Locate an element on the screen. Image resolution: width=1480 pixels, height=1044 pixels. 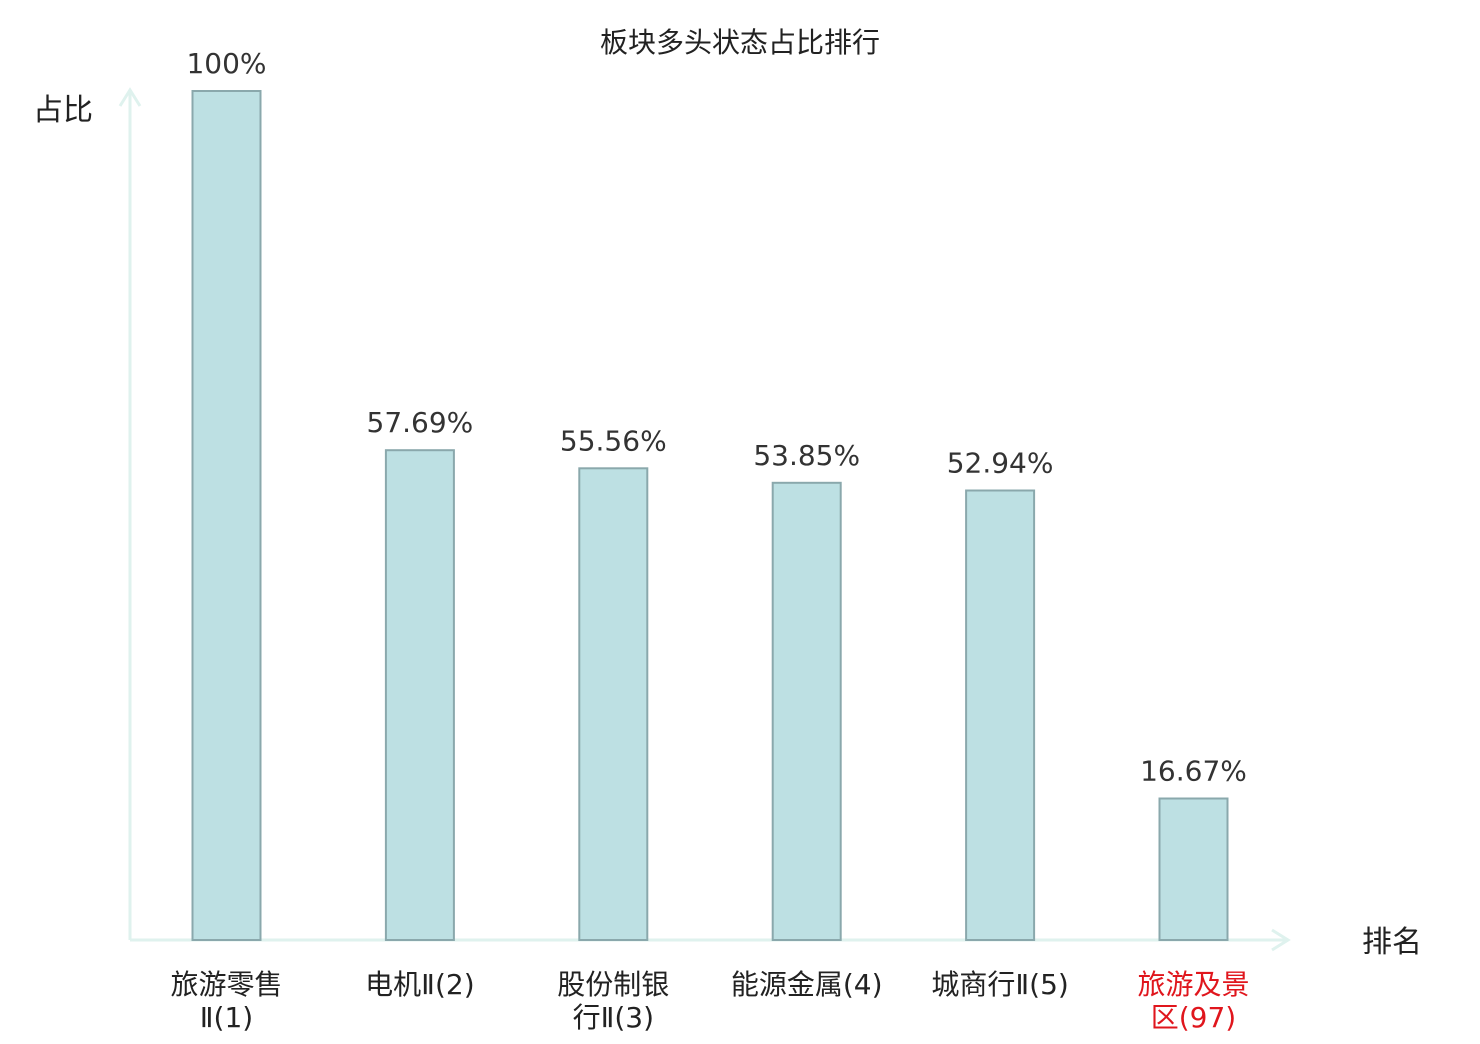
x-axis-label: 排名 is located at coordinates (1392, 942).